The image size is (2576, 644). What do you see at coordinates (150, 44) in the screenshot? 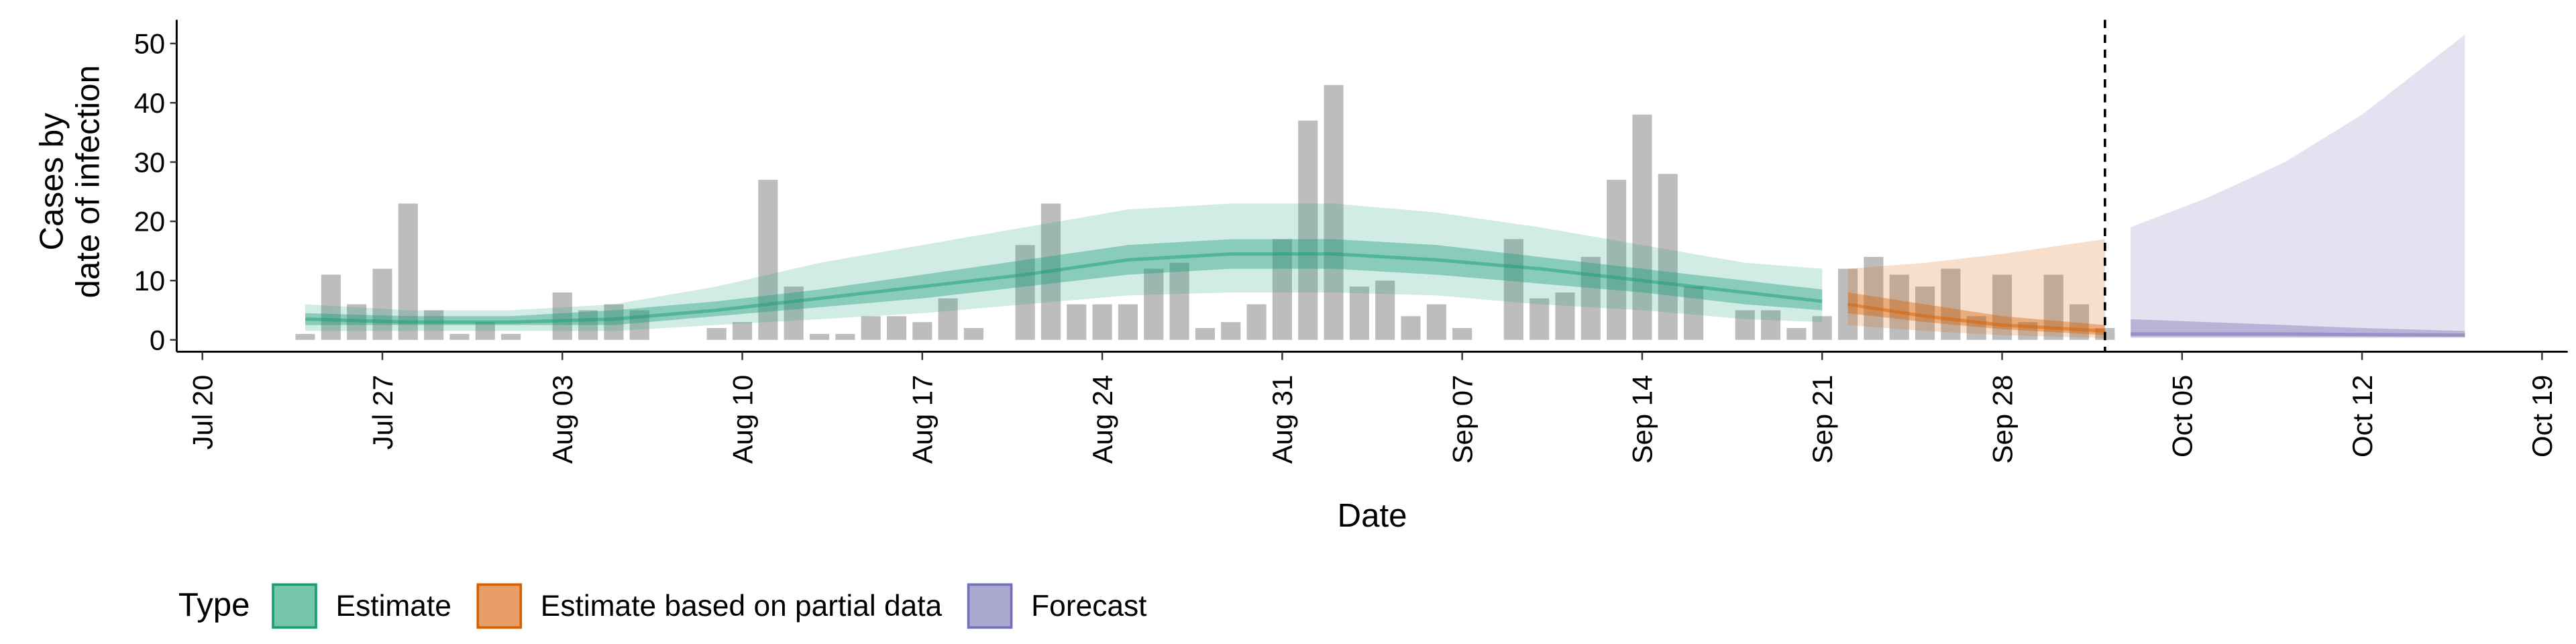
I see `y-tick-label: 50` at bounding box center [150, 44].